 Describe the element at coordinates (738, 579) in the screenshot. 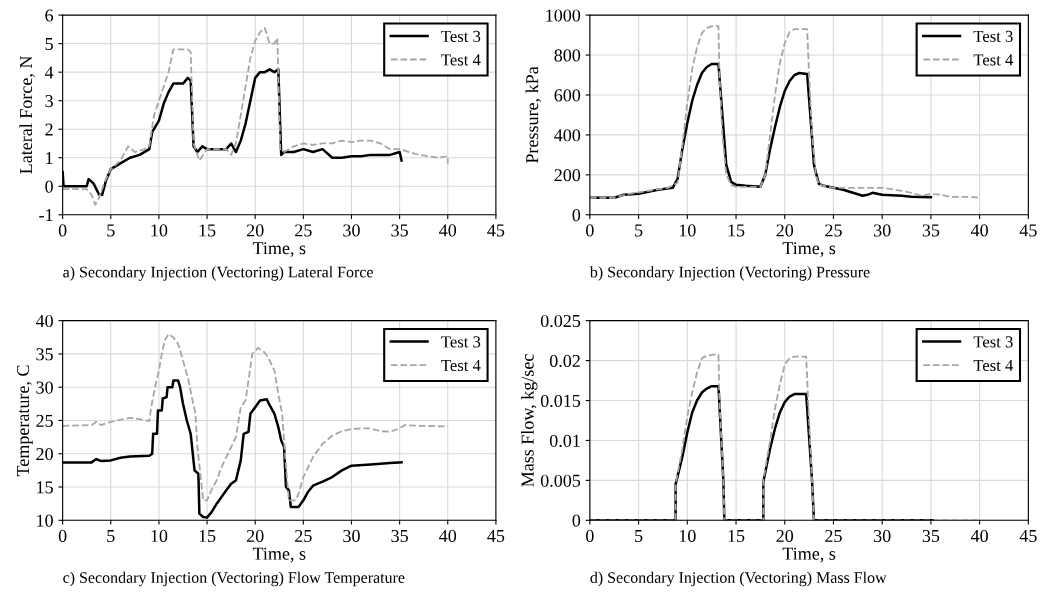

I see `text: d) Secondary Injection (Vectoring) Mass Flow` at that location.